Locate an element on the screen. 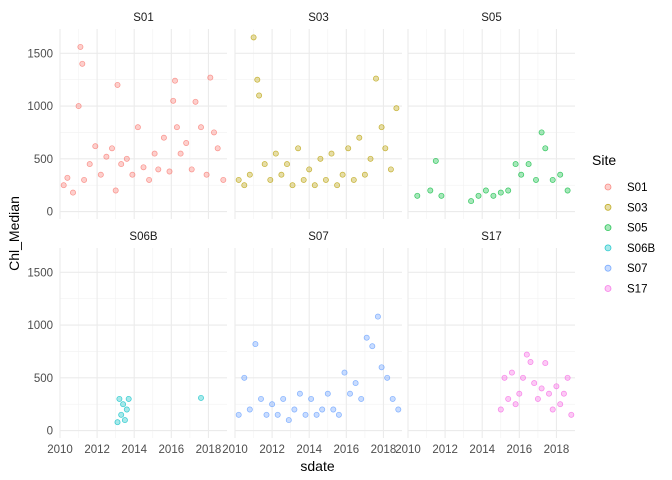  y-tick-label: 500 is located at coordinates (43, 160).